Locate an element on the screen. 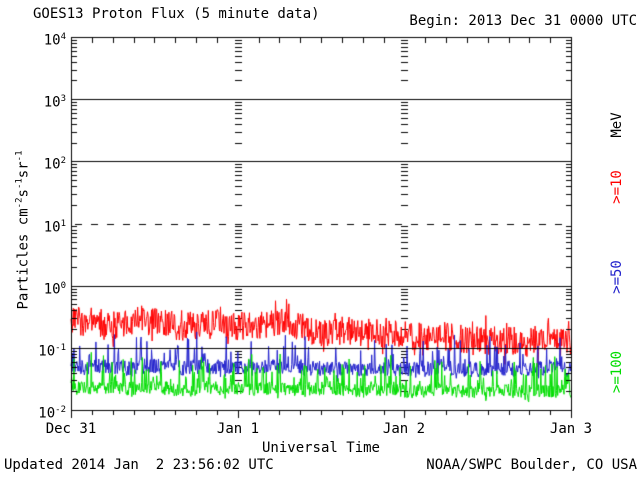  y-tick-1e4: 104 is located at coordinates (41, 39).